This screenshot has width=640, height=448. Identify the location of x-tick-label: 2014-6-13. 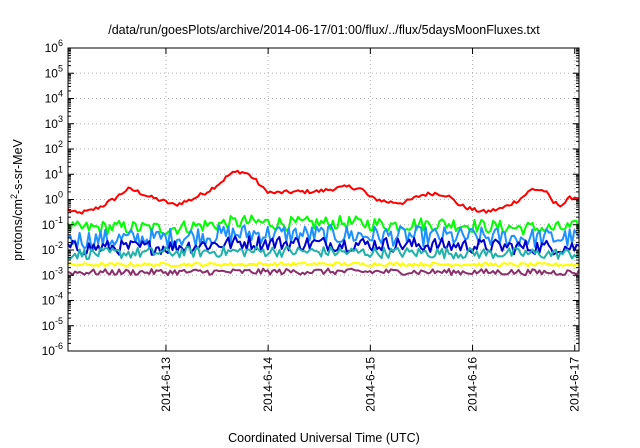
(166, 384).